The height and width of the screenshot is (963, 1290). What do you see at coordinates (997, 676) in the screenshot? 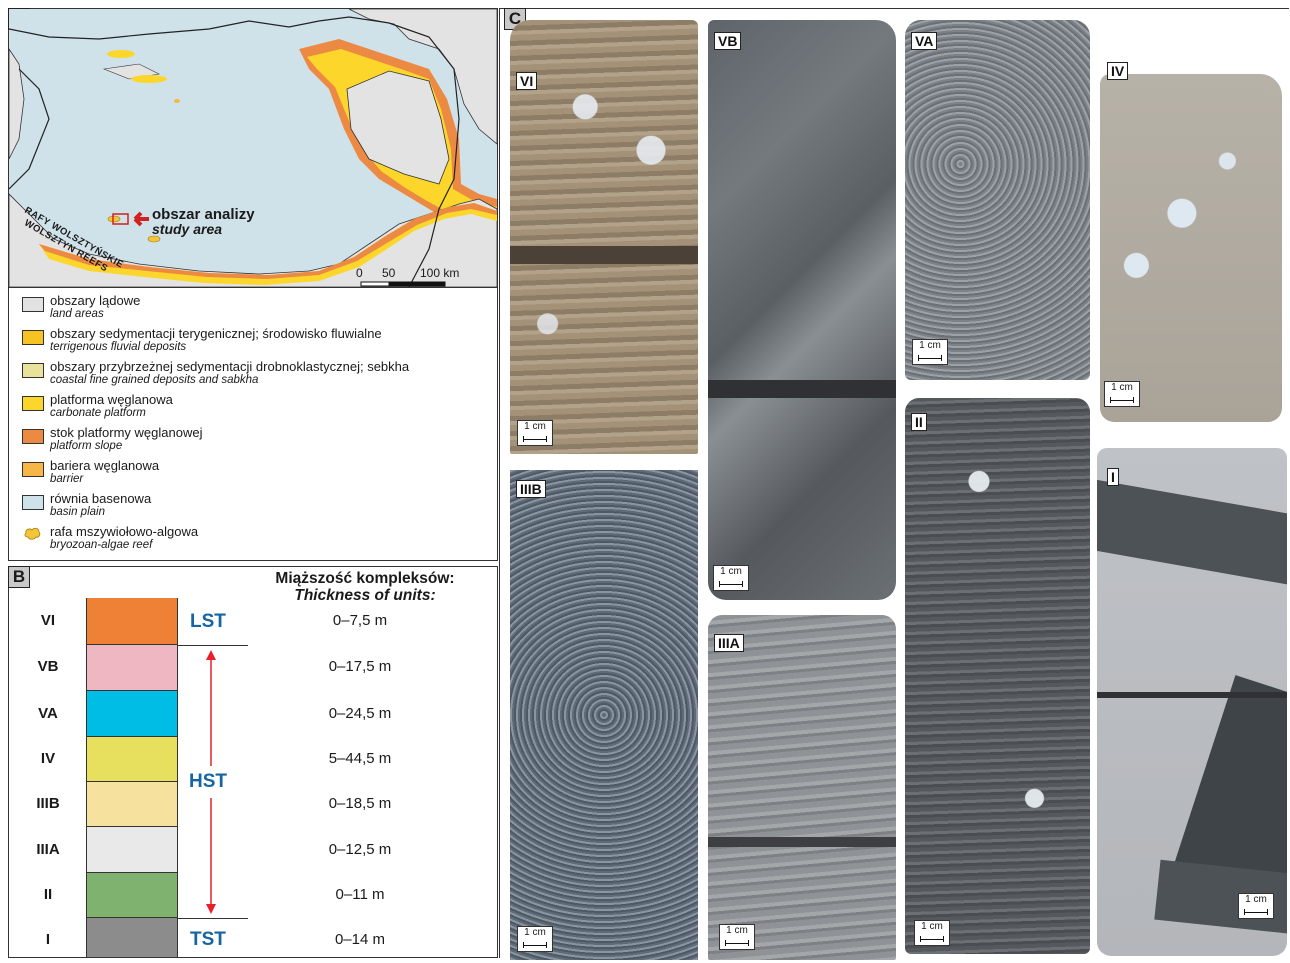
I see `core-photo-ii` at bounding box center [997, 676].